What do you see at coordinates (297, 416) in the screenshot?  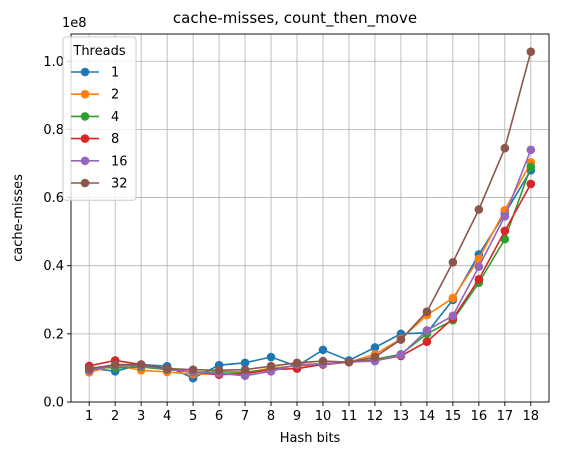 I see `x-tick-label: 9` at bounding box center [297, 416].